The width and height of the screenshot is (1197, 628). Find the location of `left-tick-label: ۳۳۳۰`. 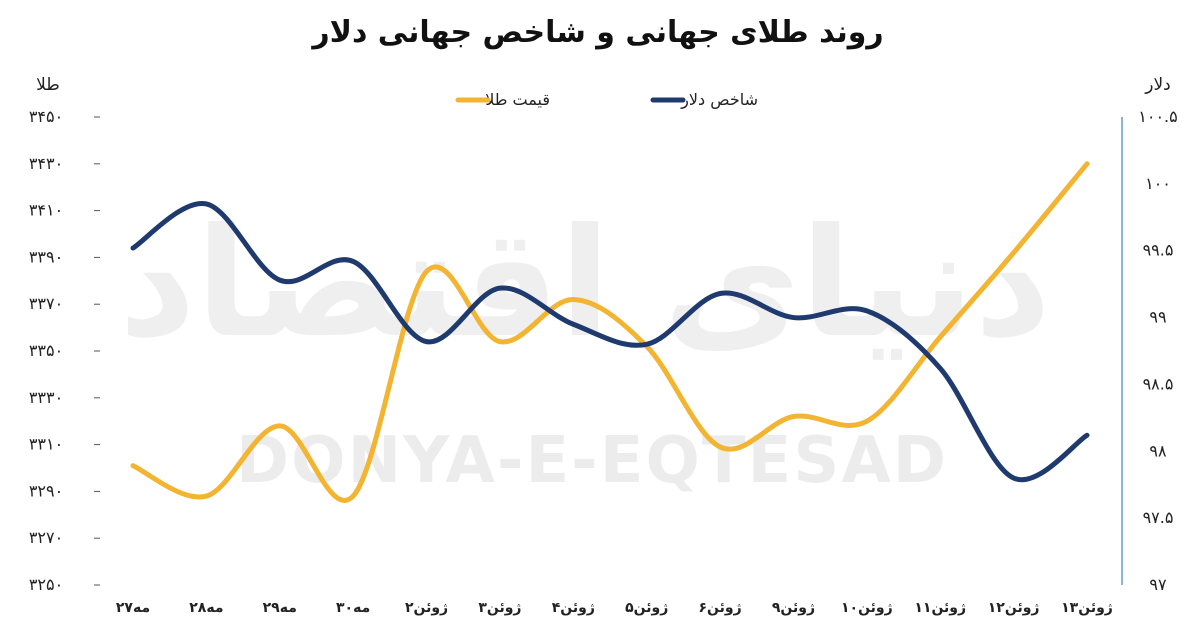

left-tick-label: ۳۳۳۰ is located at coordinates (46, 397).